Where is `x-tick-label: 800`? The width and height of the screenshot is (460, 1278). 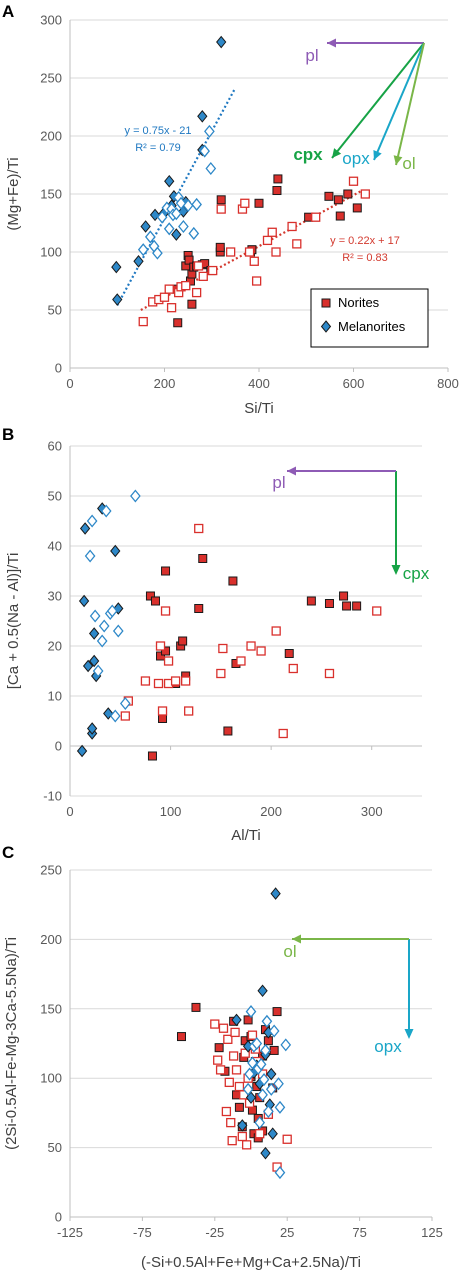
x-tick-label: 800 is located at coordinates (448, 383).